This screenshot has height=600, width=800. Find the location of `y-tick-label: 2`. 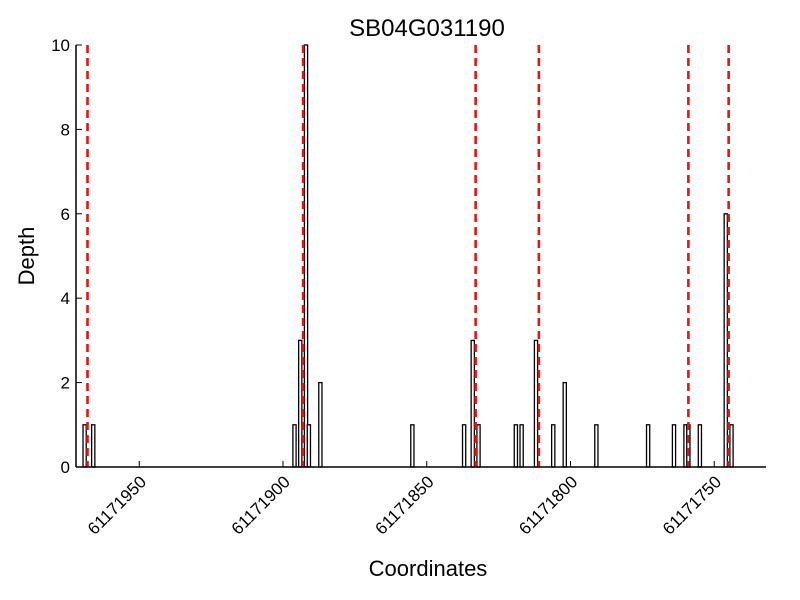

y-tick-label: 2 is located at coordinates (65, 383).